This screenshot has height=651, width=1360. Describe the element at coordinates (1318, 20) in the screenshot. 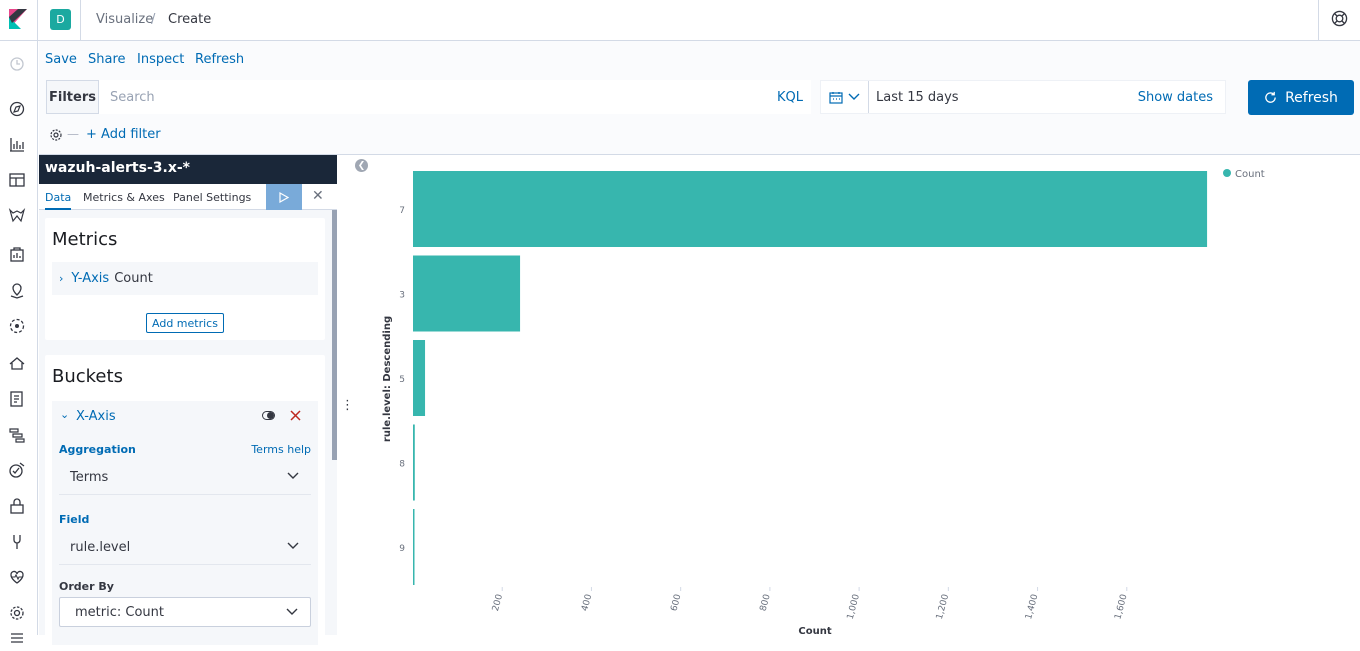

I see `header-divider-right` at that location.